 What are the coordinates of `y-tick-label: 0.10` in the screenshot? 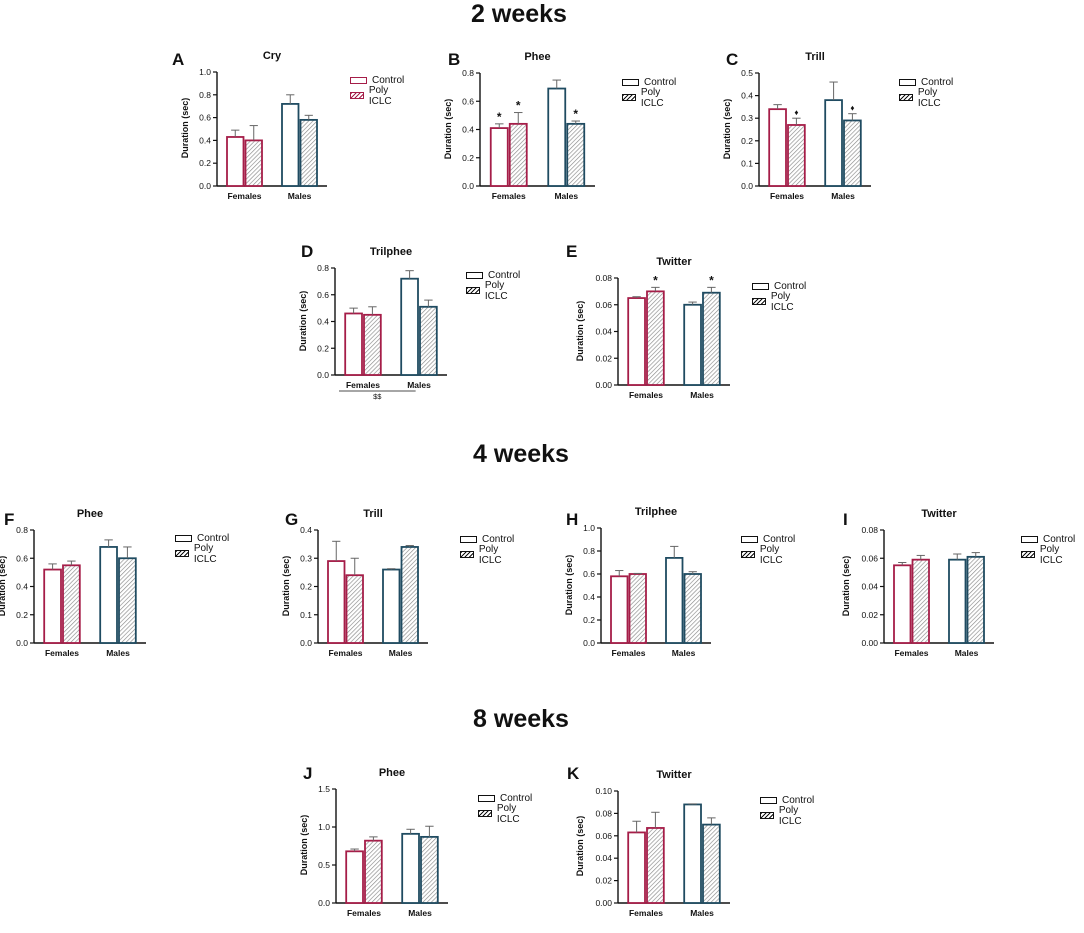 It's located at (603, 791).